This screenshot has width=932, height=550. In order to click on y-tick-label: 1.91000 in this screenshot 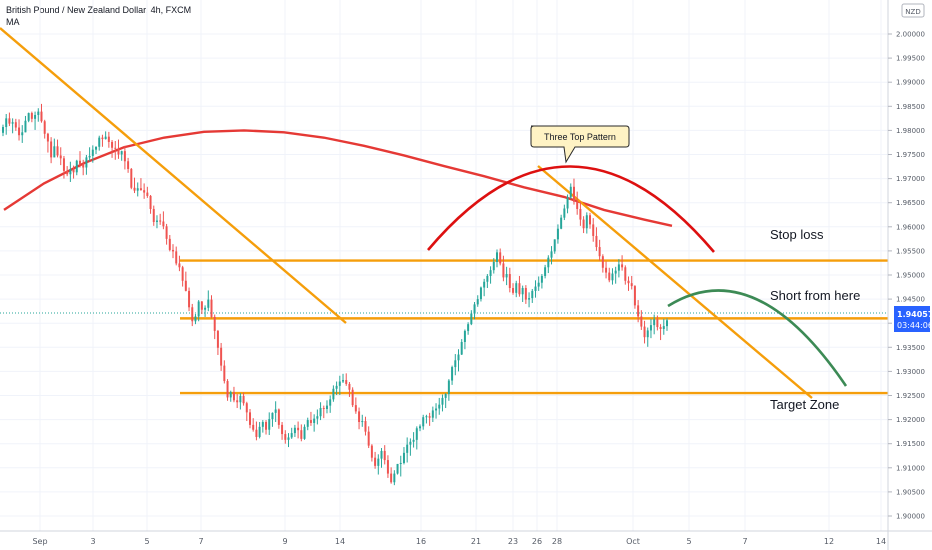, I will do `click(910, 468)`.